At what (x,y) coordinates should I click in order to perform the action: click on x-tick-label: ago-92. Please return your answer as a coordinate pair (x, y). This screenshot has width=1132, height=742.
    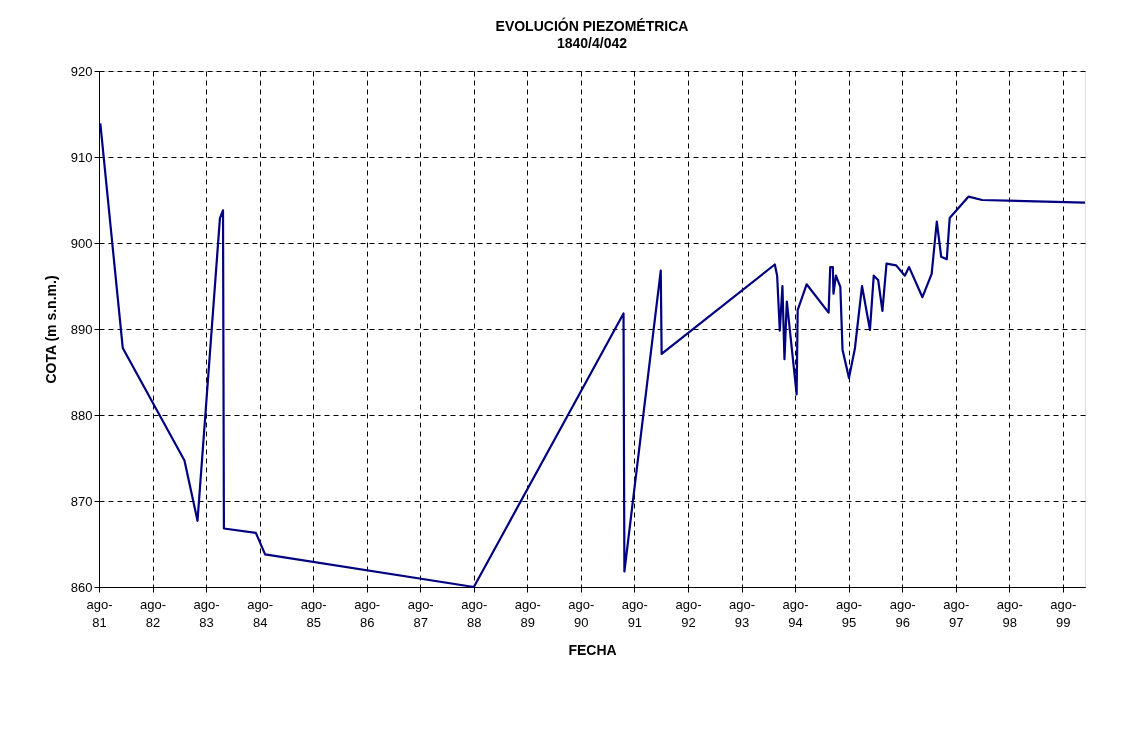
    Looking at the image, I should click on (688, 613).